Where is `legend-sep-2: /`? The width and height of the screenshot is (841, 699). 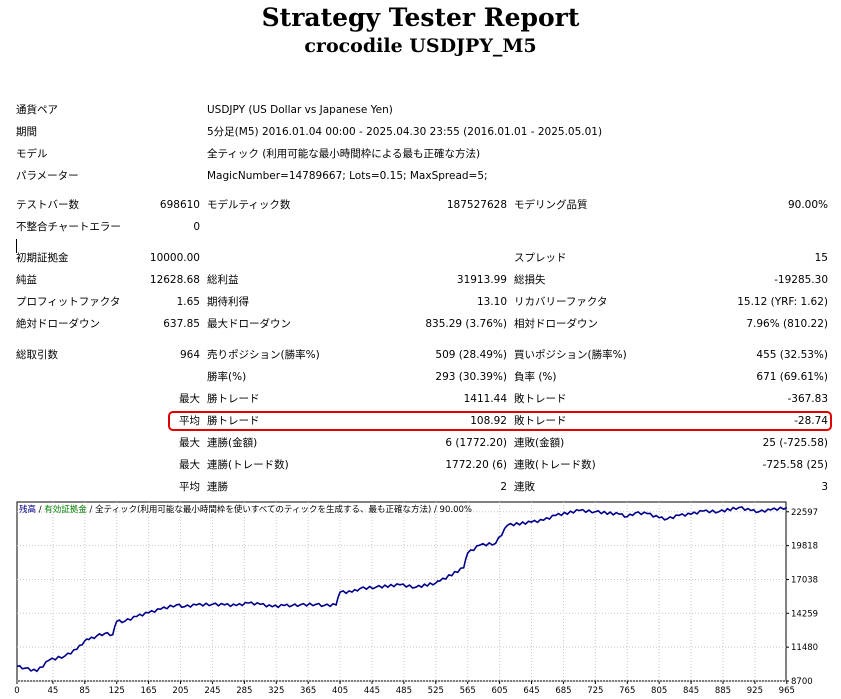 legend-sep-2: / is located at coordinates (91, 510).